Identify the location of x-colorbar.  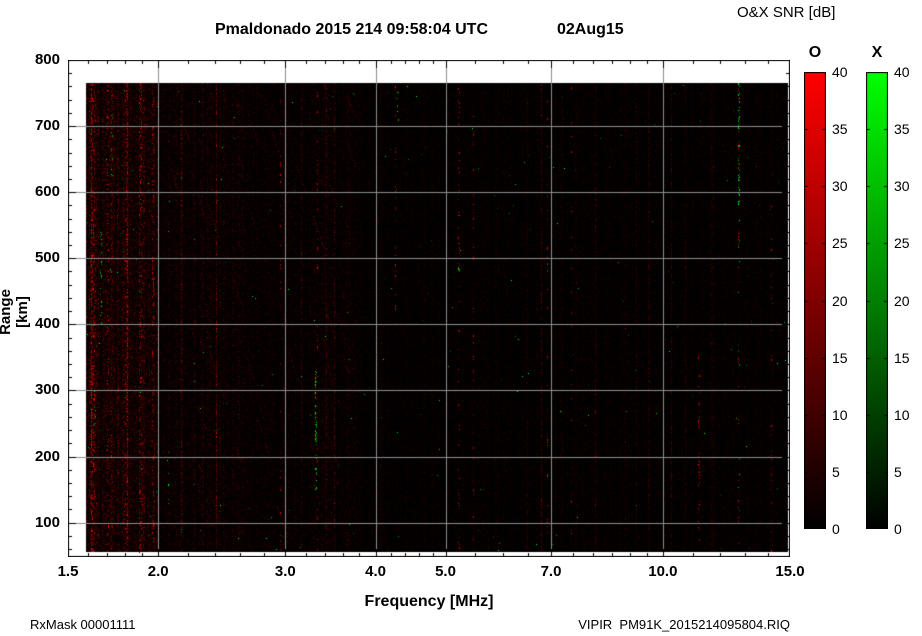
(877, 300).